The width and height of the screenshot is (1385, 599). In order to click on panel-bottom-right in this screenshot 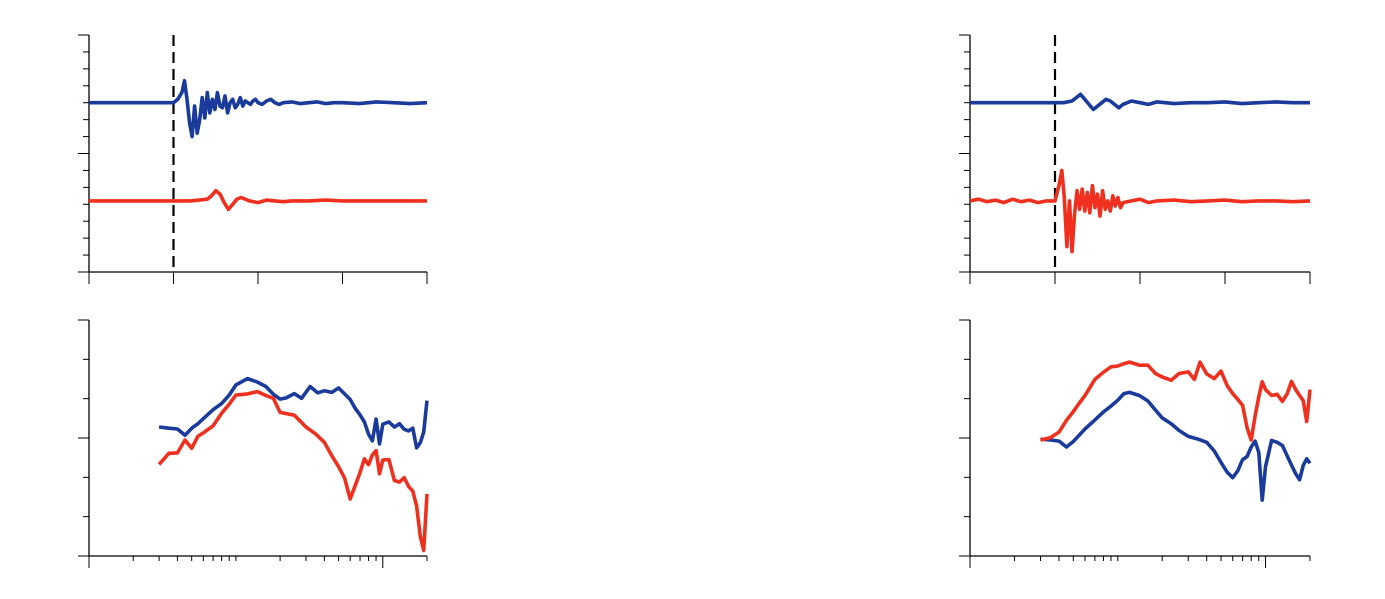, I will do `click(1135, 443)`.